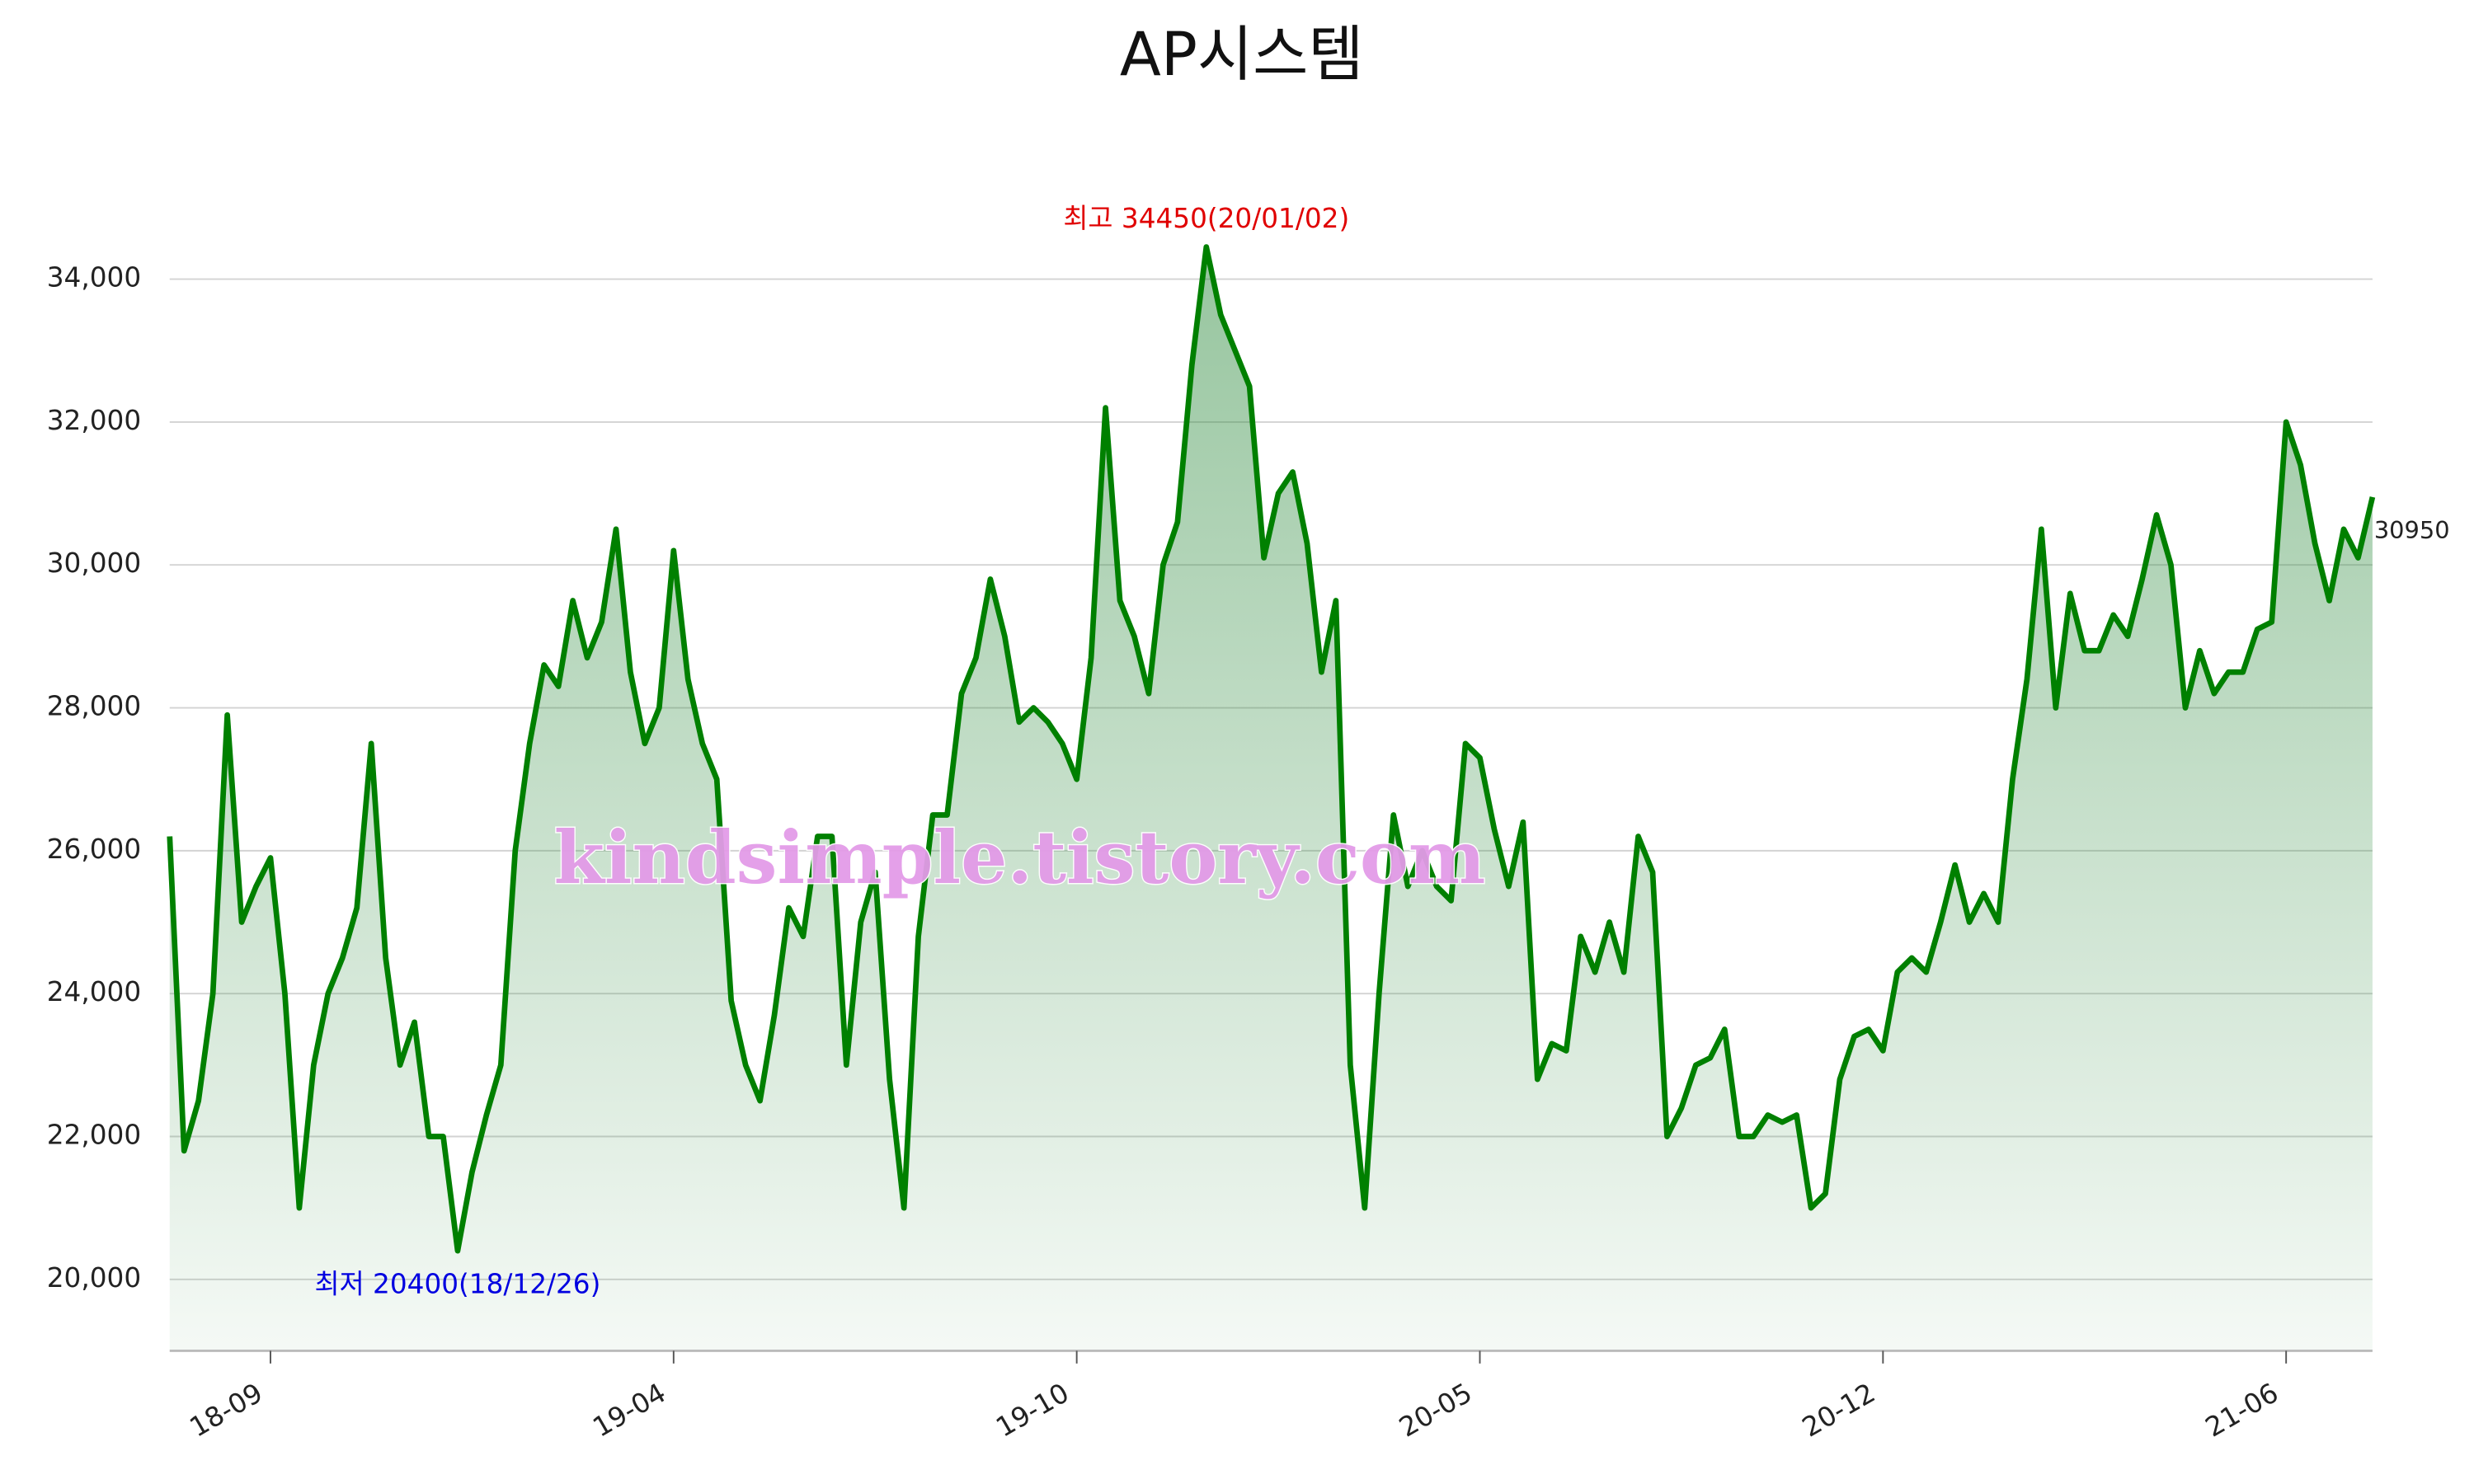  What do you see at coordinates (1032, 1410) in the screenshot?
I see `x-tick-label: 19-10` at bounding box center [1032, 1410].